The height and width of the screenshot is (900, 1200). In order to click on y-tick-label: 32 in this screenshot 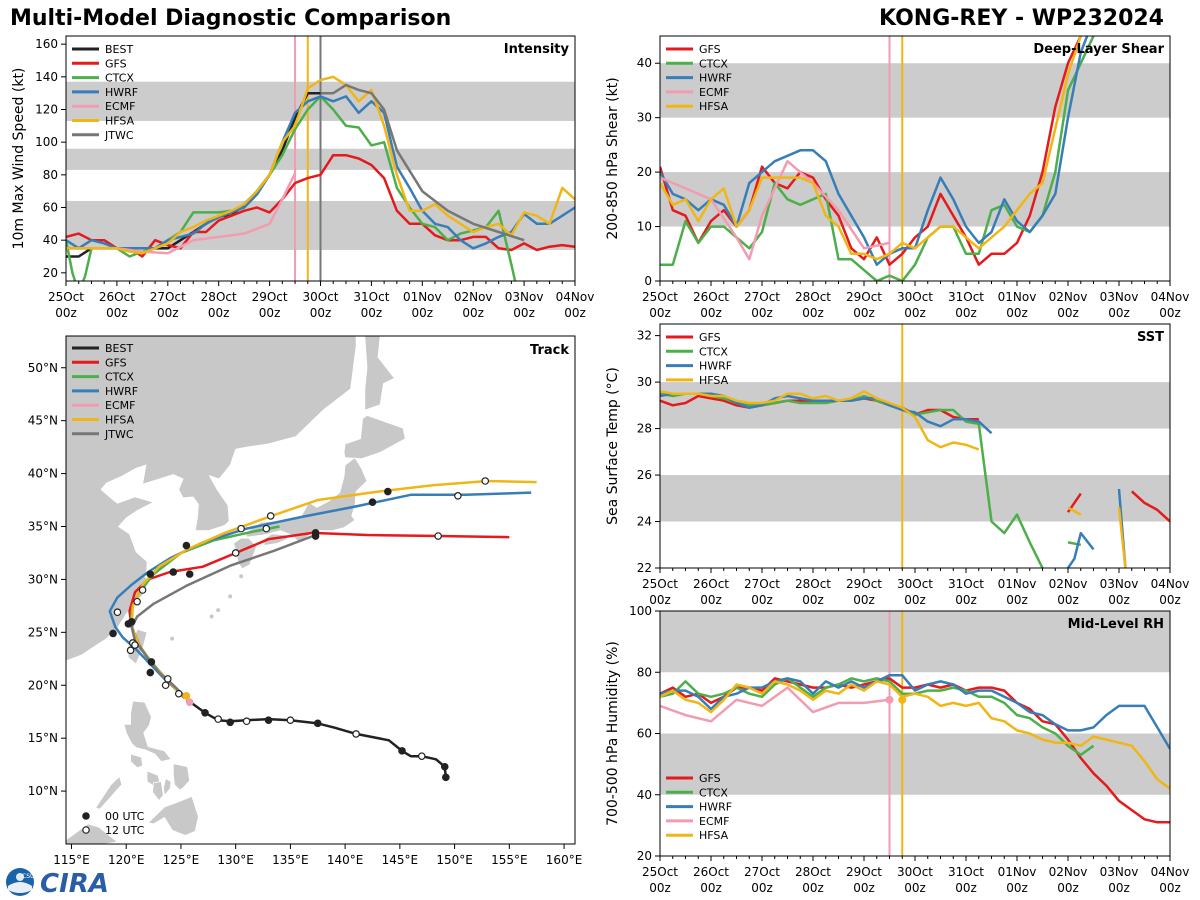, I will do `click(644, 336)`.